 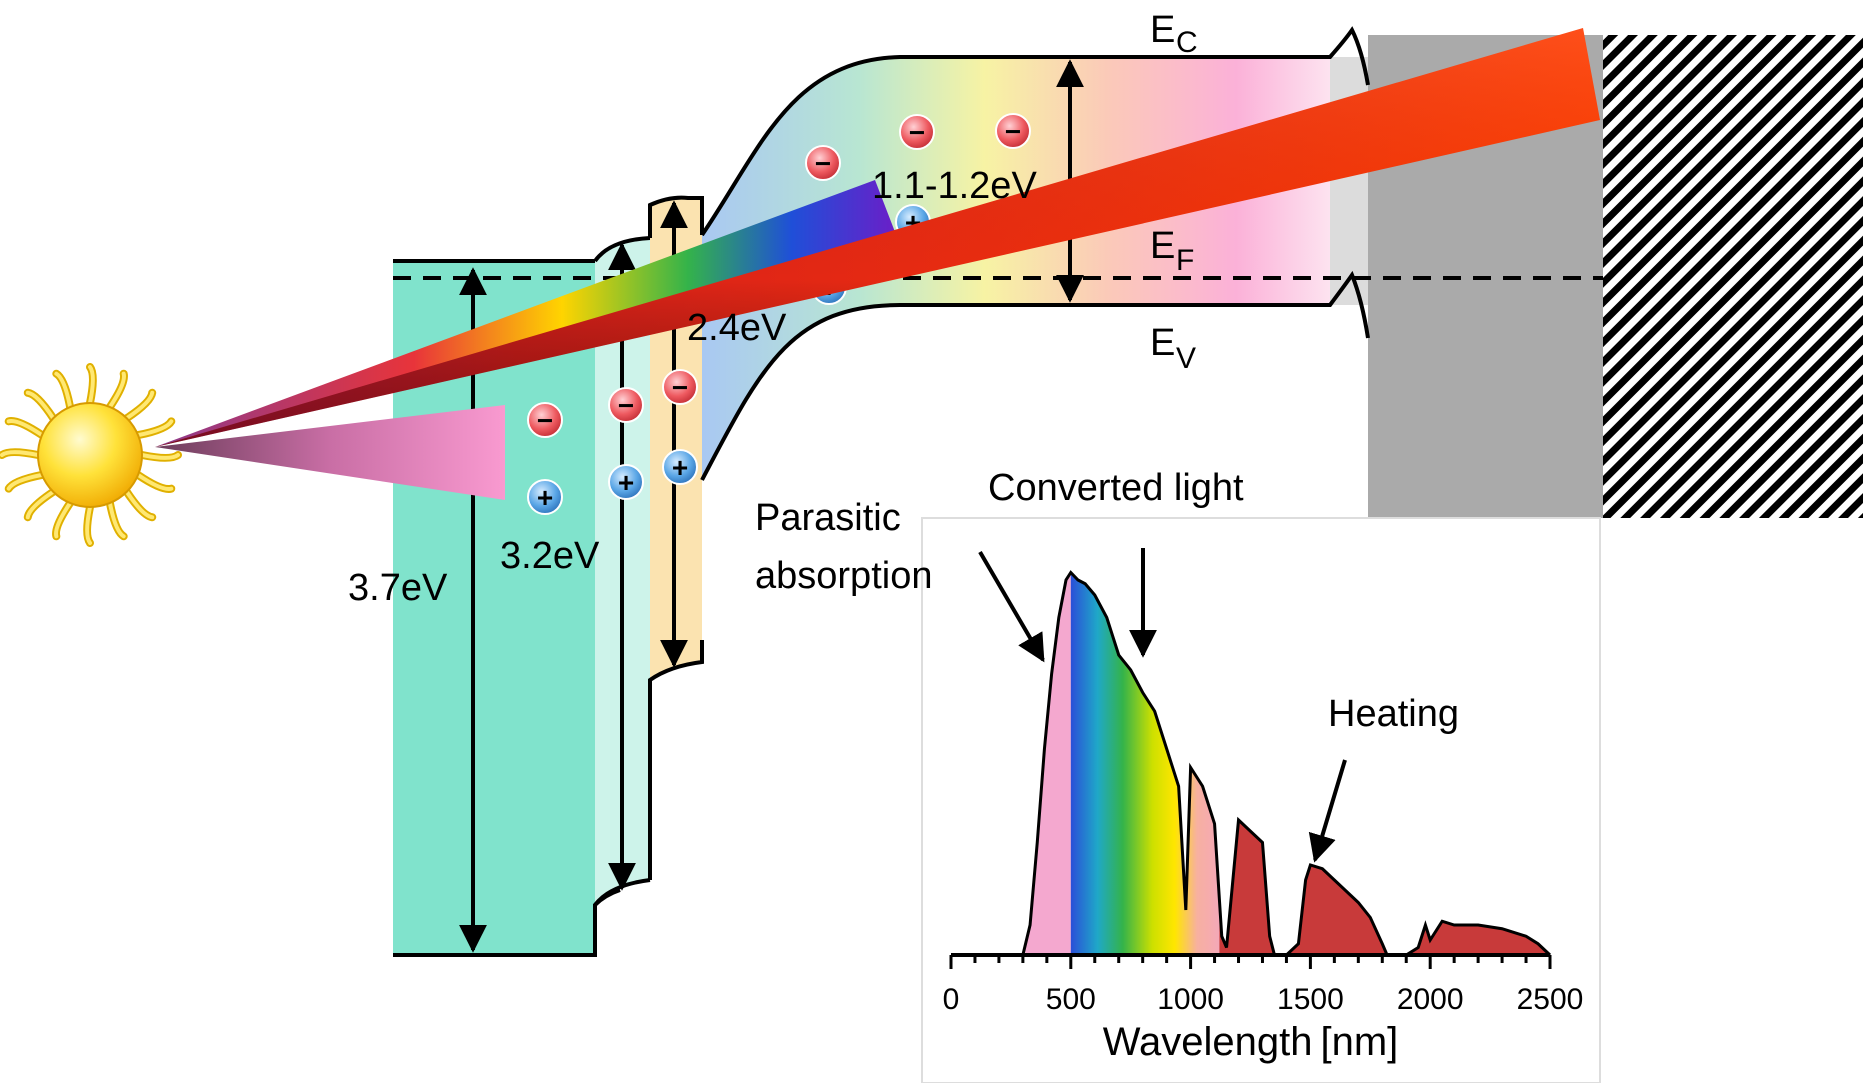 What do you see at coordinates (550, 556) in the screenshot?
I see `label-gap-3-2: 3.2eV` at bounding box center [550, 556].